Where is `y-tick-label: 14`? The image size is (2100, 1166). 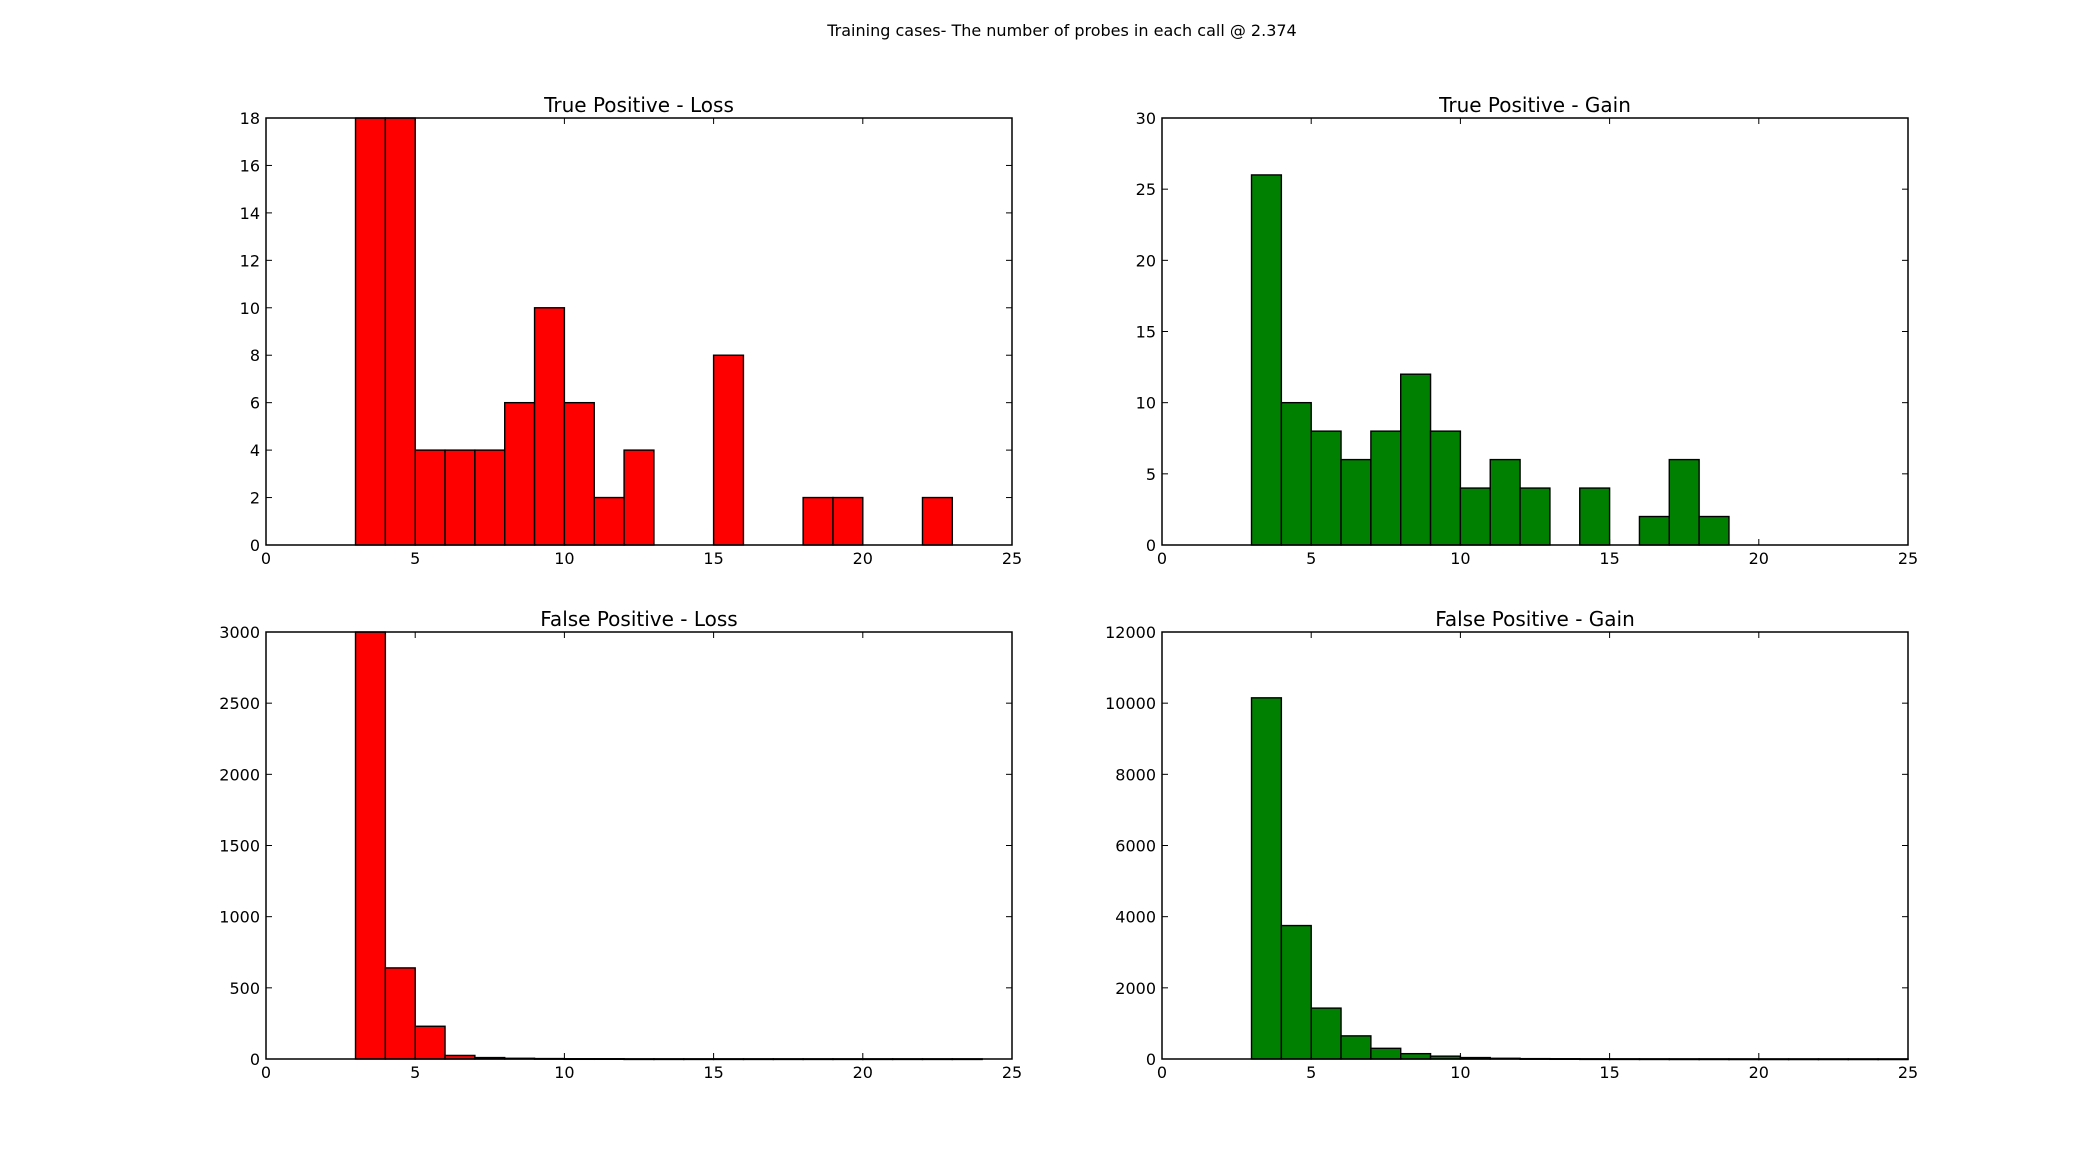
y-tick-label: 14 is located at coordinates (250, 213).